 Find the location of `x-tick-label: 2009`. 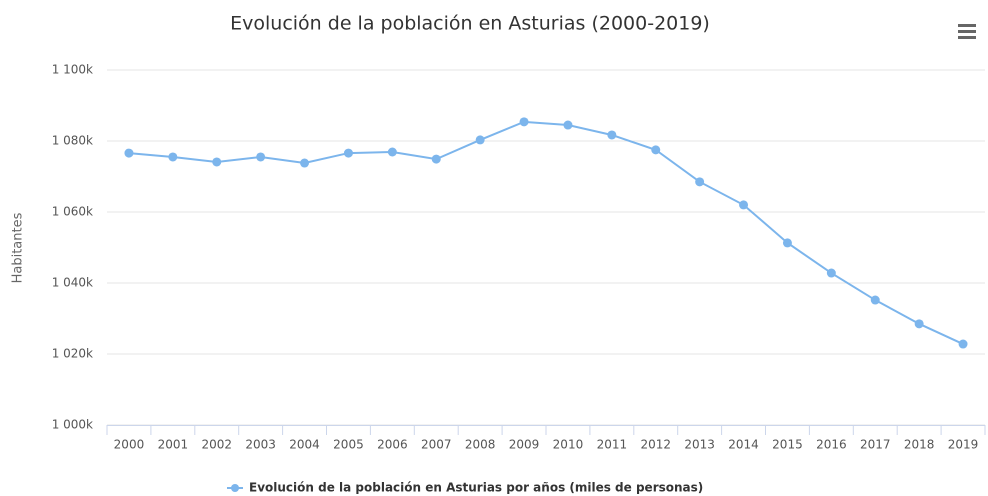

x-tick-label: 2009 is located at coordinates (524, 445).